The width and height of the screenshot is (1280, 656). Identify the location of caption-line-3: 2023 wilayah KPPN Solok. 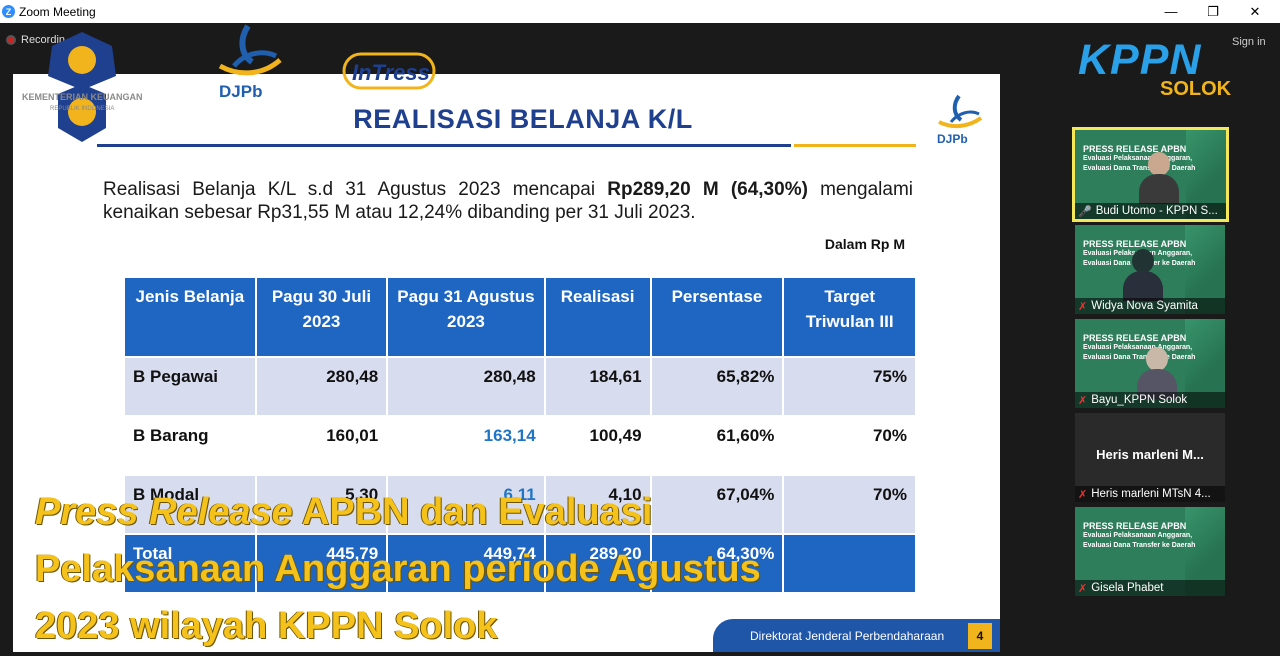
(266, 626).